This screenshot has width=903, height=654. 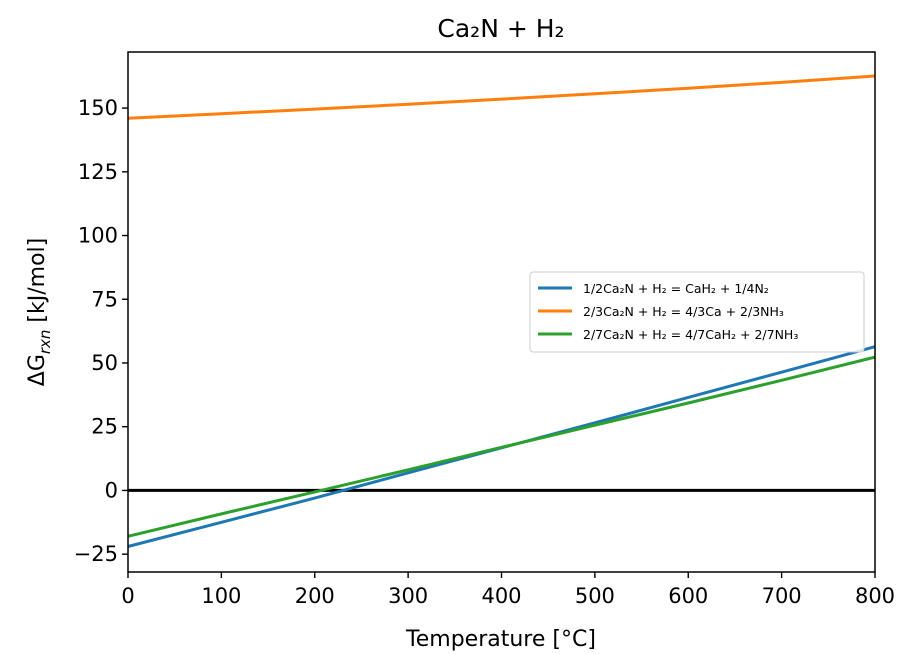 I want to click on y-tick-label: 75, so click(x=104, y=299).